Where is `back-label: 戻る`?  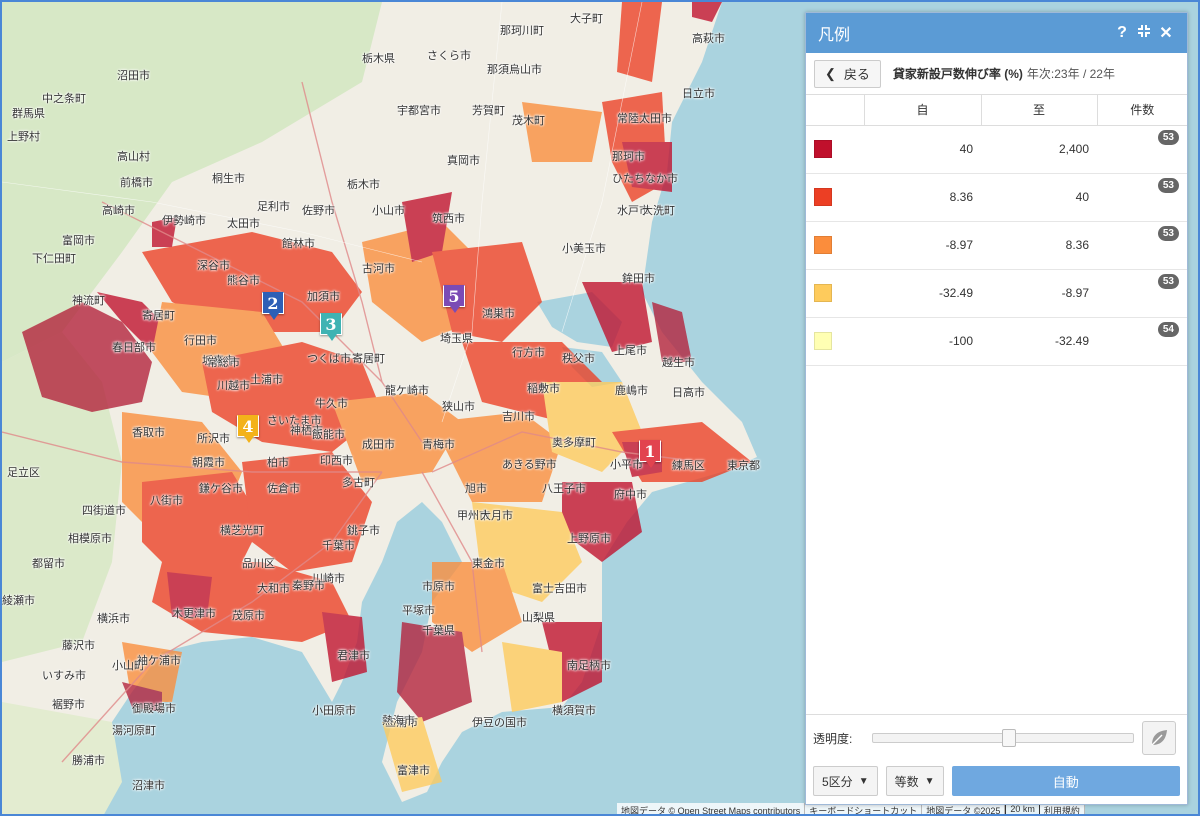
back-label: 戻る is located at coordinates (856, 74).